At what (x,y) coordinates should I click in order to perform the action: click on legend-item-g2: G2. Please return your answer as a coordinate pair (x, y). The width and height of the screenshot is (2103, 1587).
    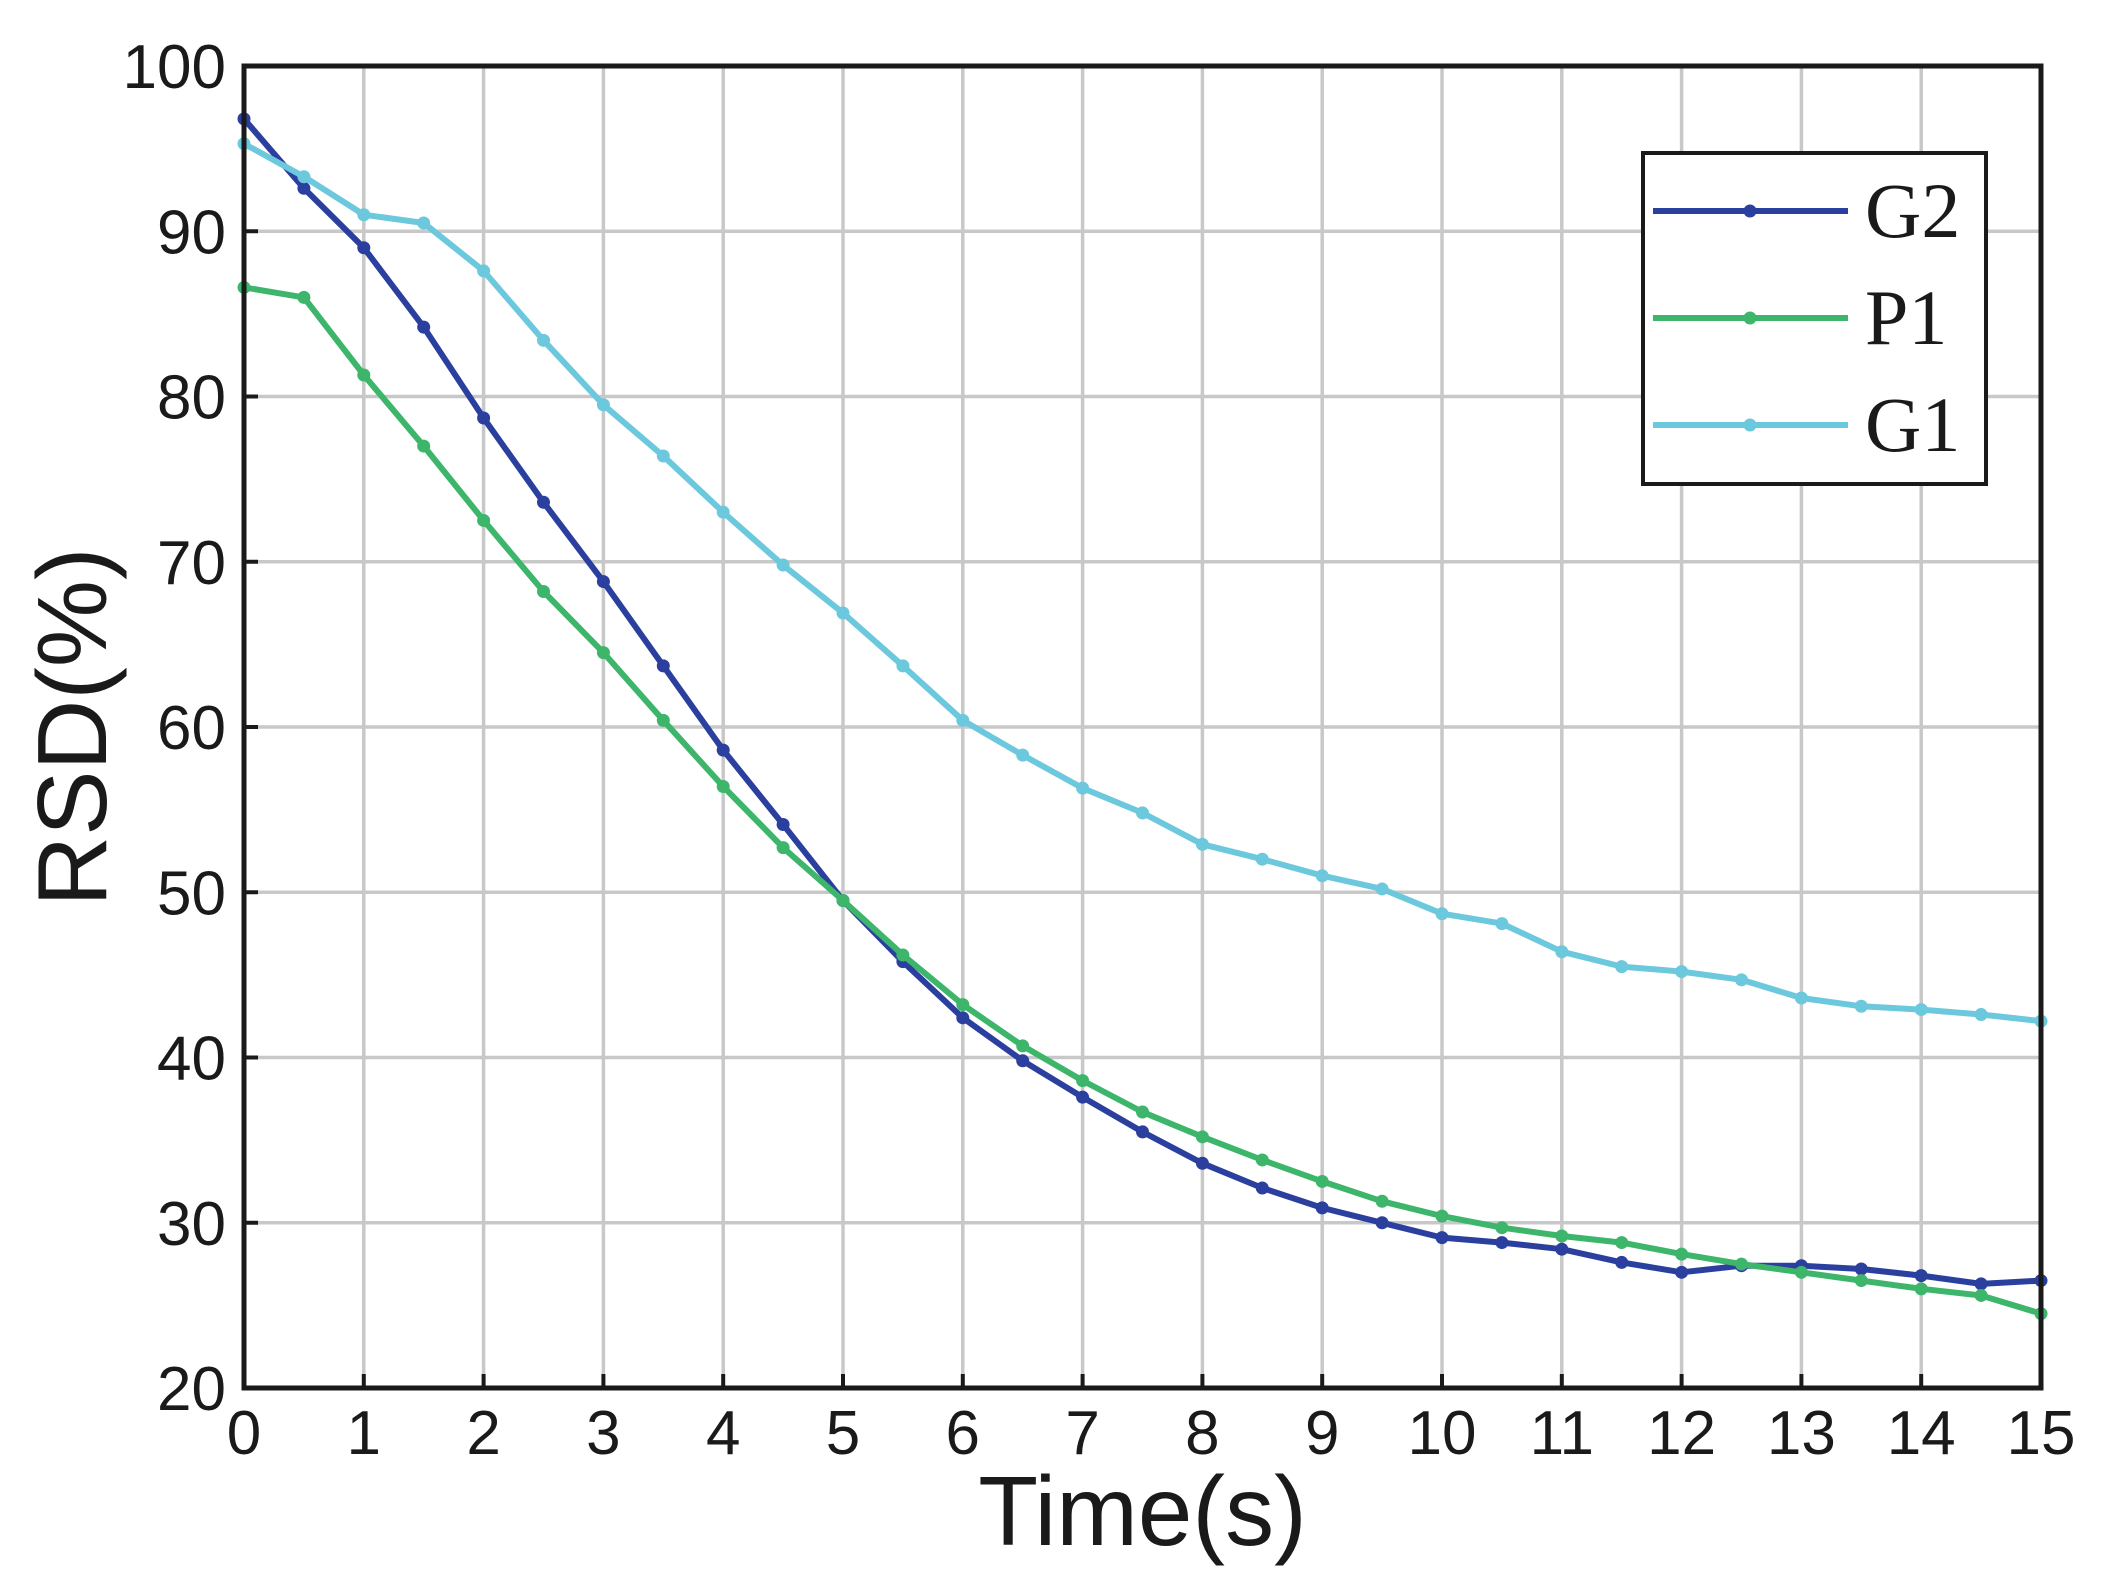
    Looking at the image, I should click on (1806, 210).